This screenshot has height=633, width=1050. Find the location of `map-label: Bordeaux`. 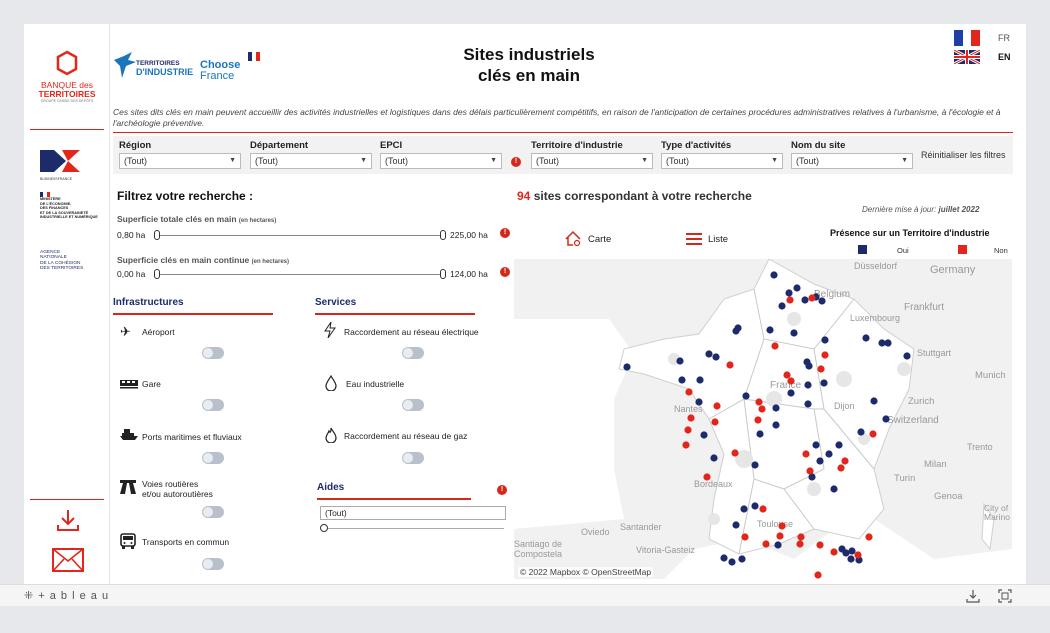

map-label: Bordeaux is located at coordinates (713, 484).